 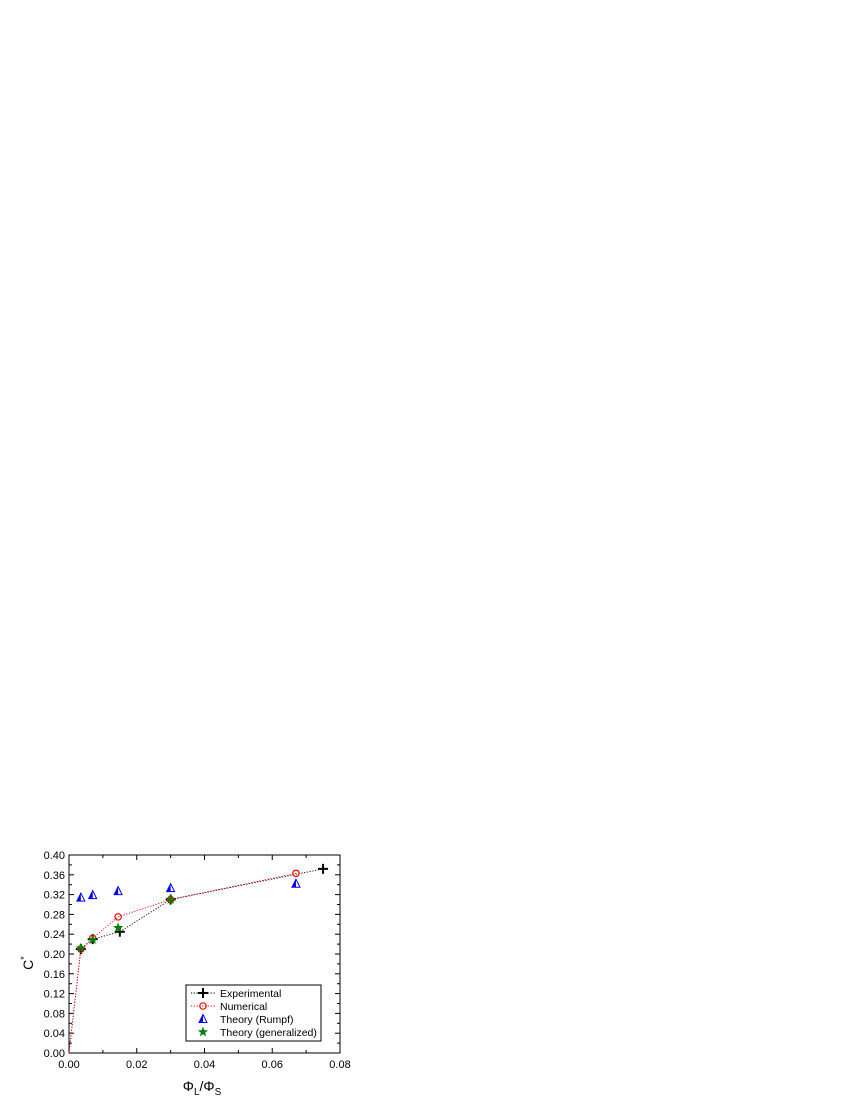 What do you see at coordinates (272, 1065) in the screenshot?
I see `x-tick-label: 0.06` at bounding box center [272, 1065].